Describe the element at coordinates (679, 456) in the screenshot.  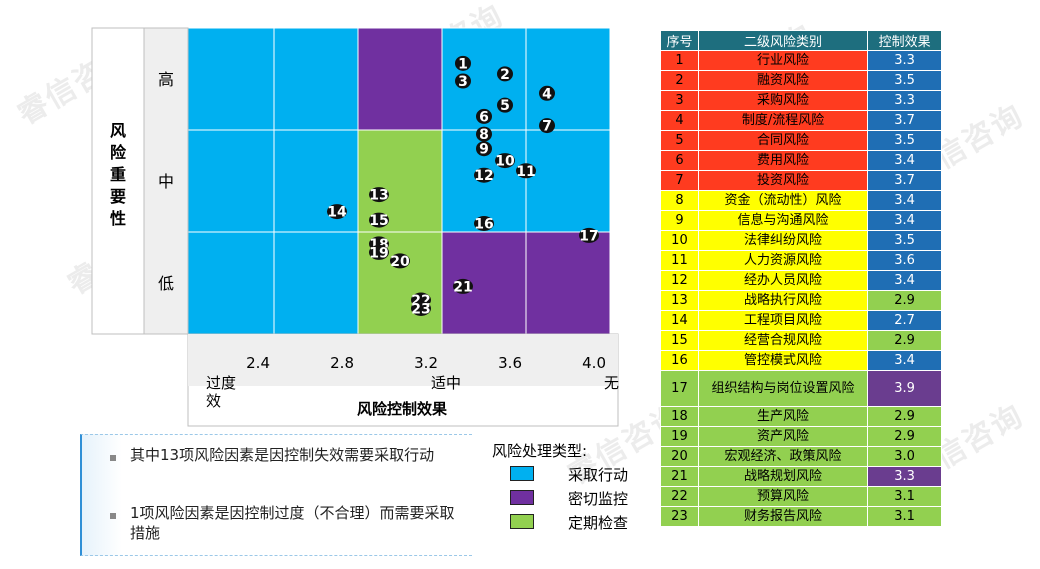
I see `cell-no: 20` at that location.